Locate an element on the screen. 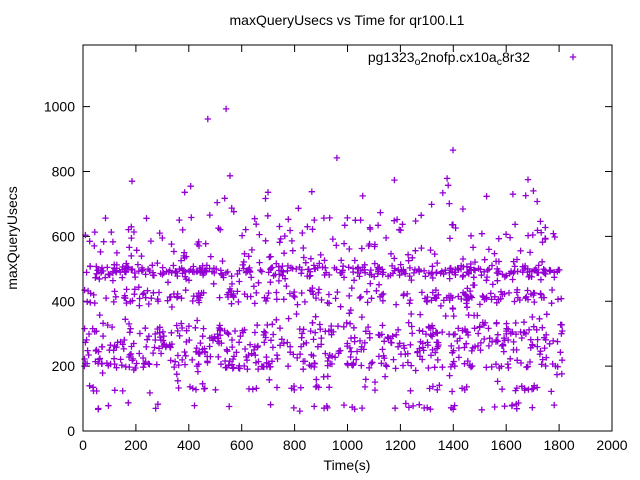 Image resolution: width=640 pixels, height=480 pixels. y-axis-label: maxQueryUsecs is located at coordinates (12, 237).